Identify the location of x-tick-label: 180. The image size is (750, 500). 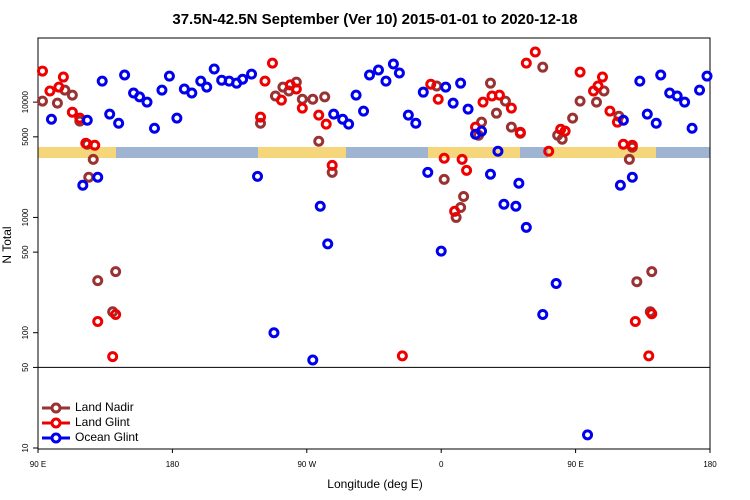
(710, 464).